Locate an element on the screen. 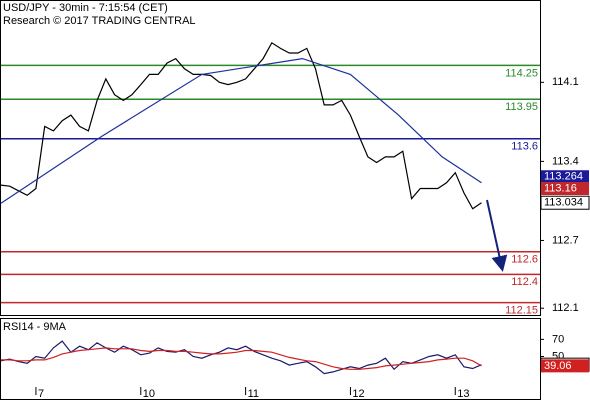 The width and height of the screenshot is (590, 400). y-tick-label: 112.7 is located at coordinates (565, 240).